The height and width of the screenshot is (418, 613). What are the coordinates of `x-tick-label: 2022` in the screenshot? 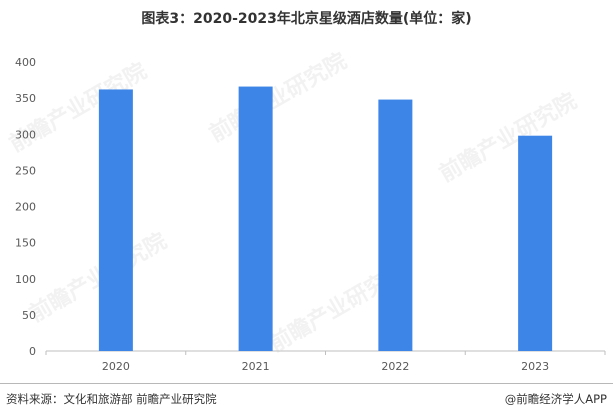 It's located at (395, 366).